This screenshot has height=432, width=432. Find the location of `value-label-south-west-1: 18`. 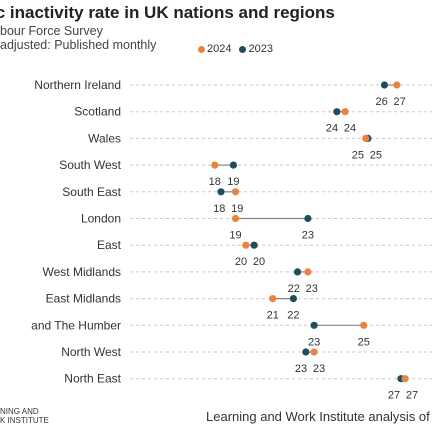

value-label-south-west-1: 18 is located at coordinates (215, 182).